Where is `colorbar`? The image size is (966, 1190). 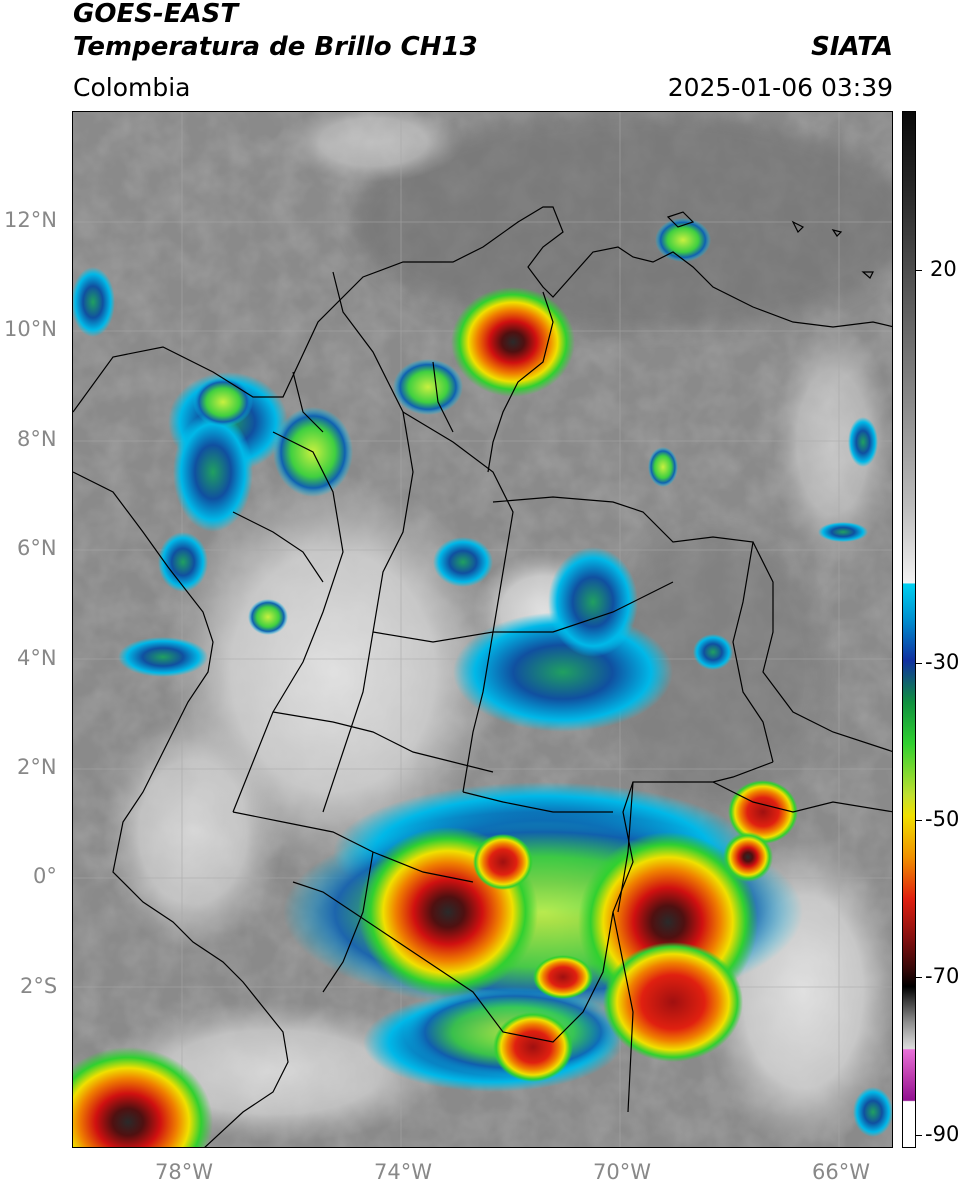 colorbar is located at coordinates (909, 629).